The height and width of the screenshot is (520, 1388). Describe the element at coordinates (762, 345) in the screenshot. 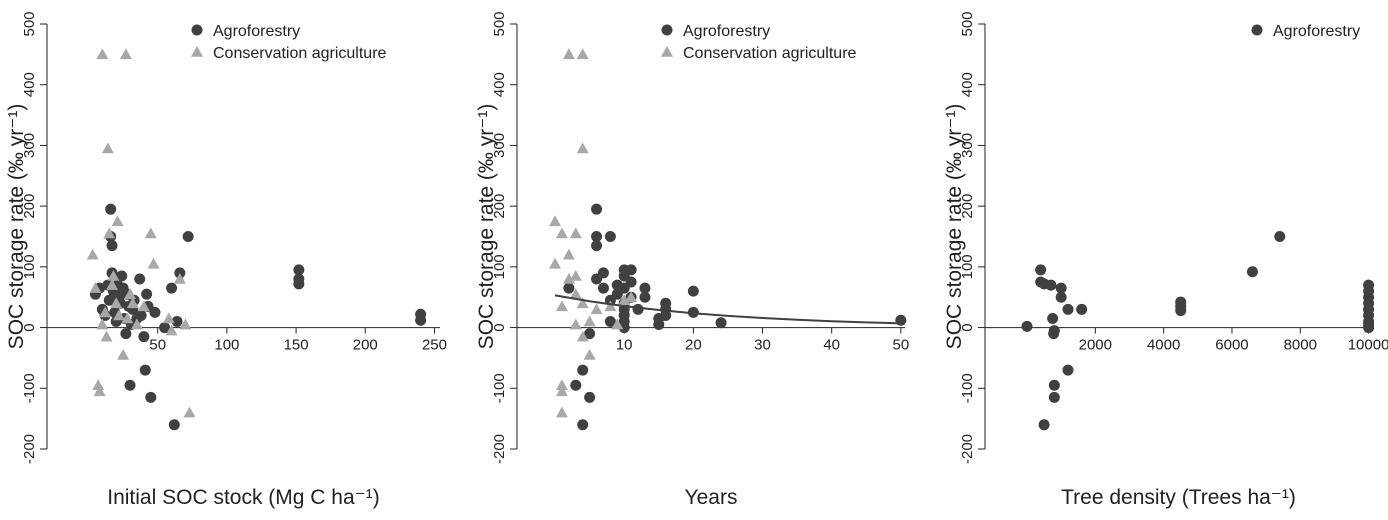

I see `x-tick-label: 30` at that location.